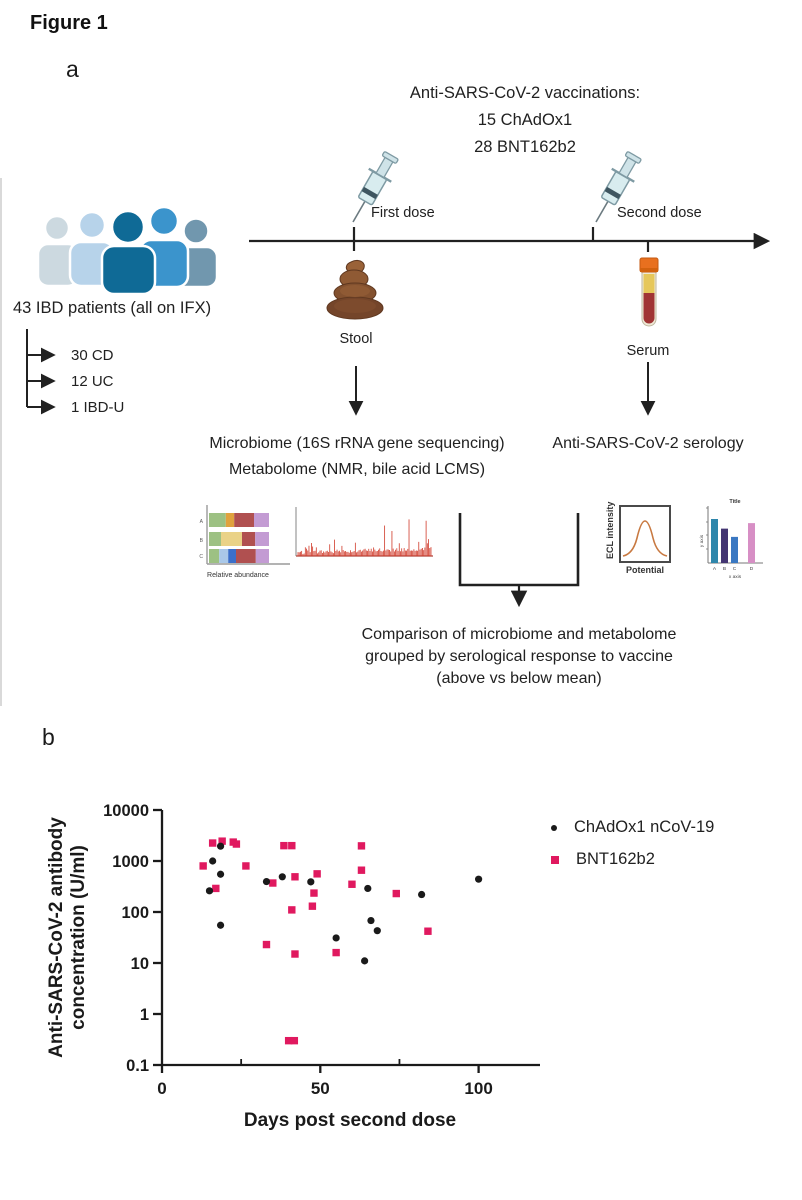 Image resolution: width=802 pixels, height=1200 pixels. I want to click on ecl-ylabel: ECL intensity, so click(610, 530).